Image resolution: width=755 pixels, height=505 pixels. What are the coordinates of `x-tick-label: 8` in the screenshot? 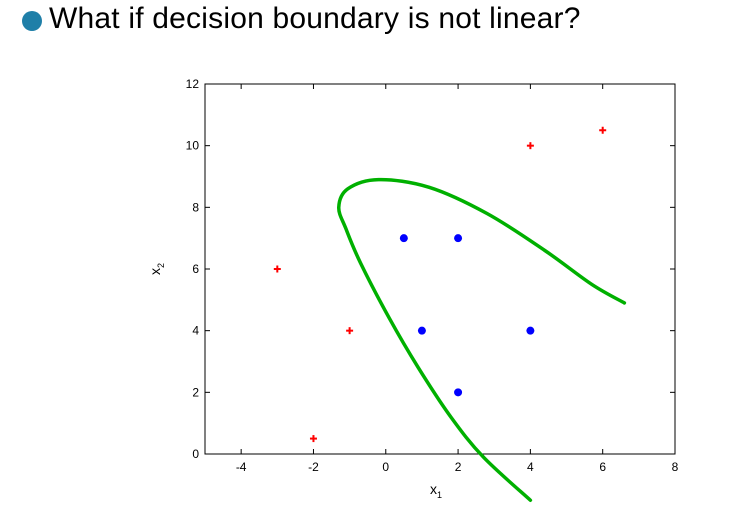 It's located at (675, 467).